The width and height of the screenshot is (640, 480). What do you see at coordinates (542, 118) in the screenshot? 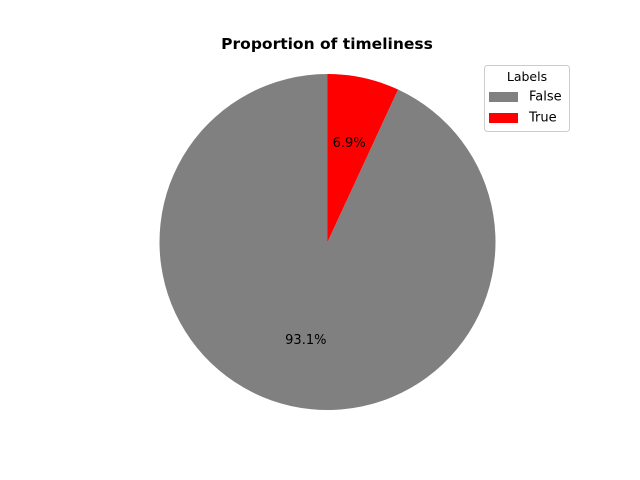
I see `legend-label-true: True` at bounding box center [542, 118].